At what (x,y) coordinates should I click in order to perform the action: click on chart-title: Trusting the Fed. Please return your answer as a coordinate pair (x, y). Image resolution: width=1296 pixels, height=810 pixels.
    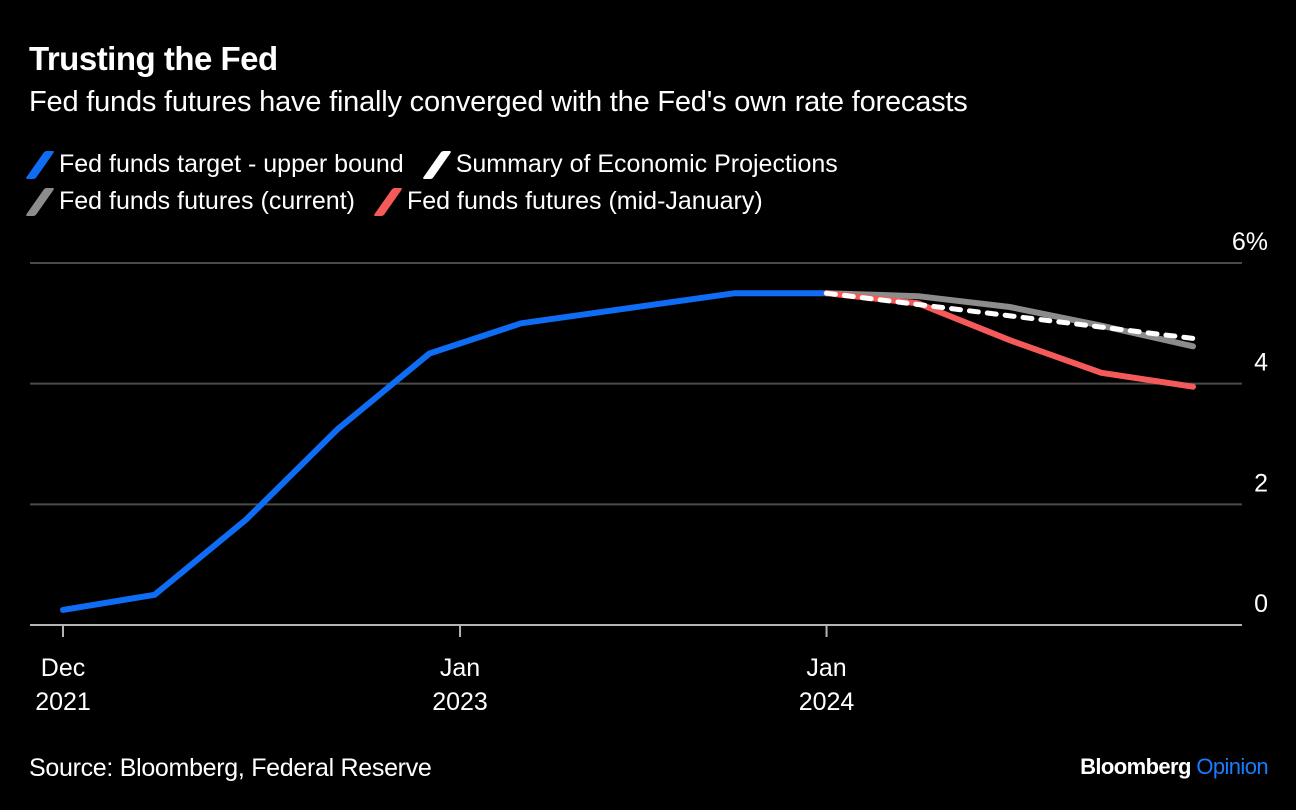
    Looking at the image, I should click on (153, 58).